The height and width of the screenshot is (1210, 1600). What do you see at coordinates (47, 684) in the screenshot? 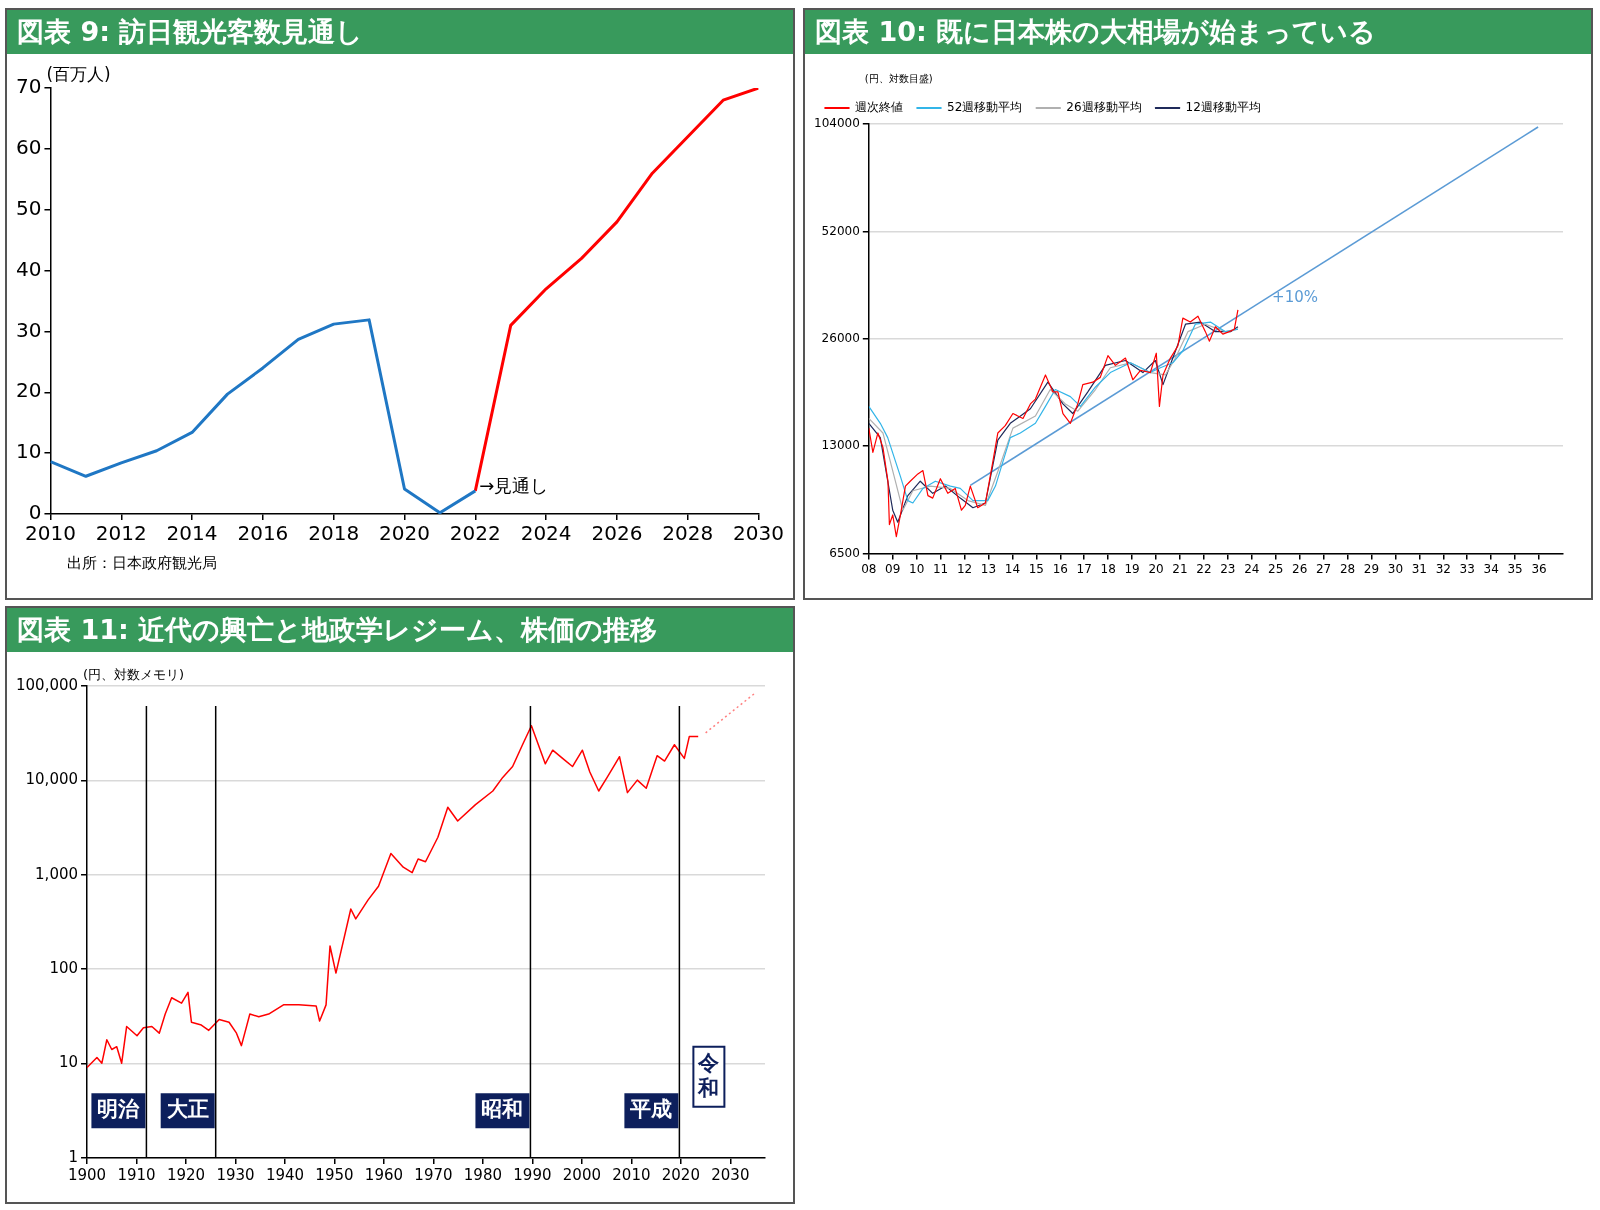
I see `y-tick-label: 100,000` at bounding box center [47, 684].